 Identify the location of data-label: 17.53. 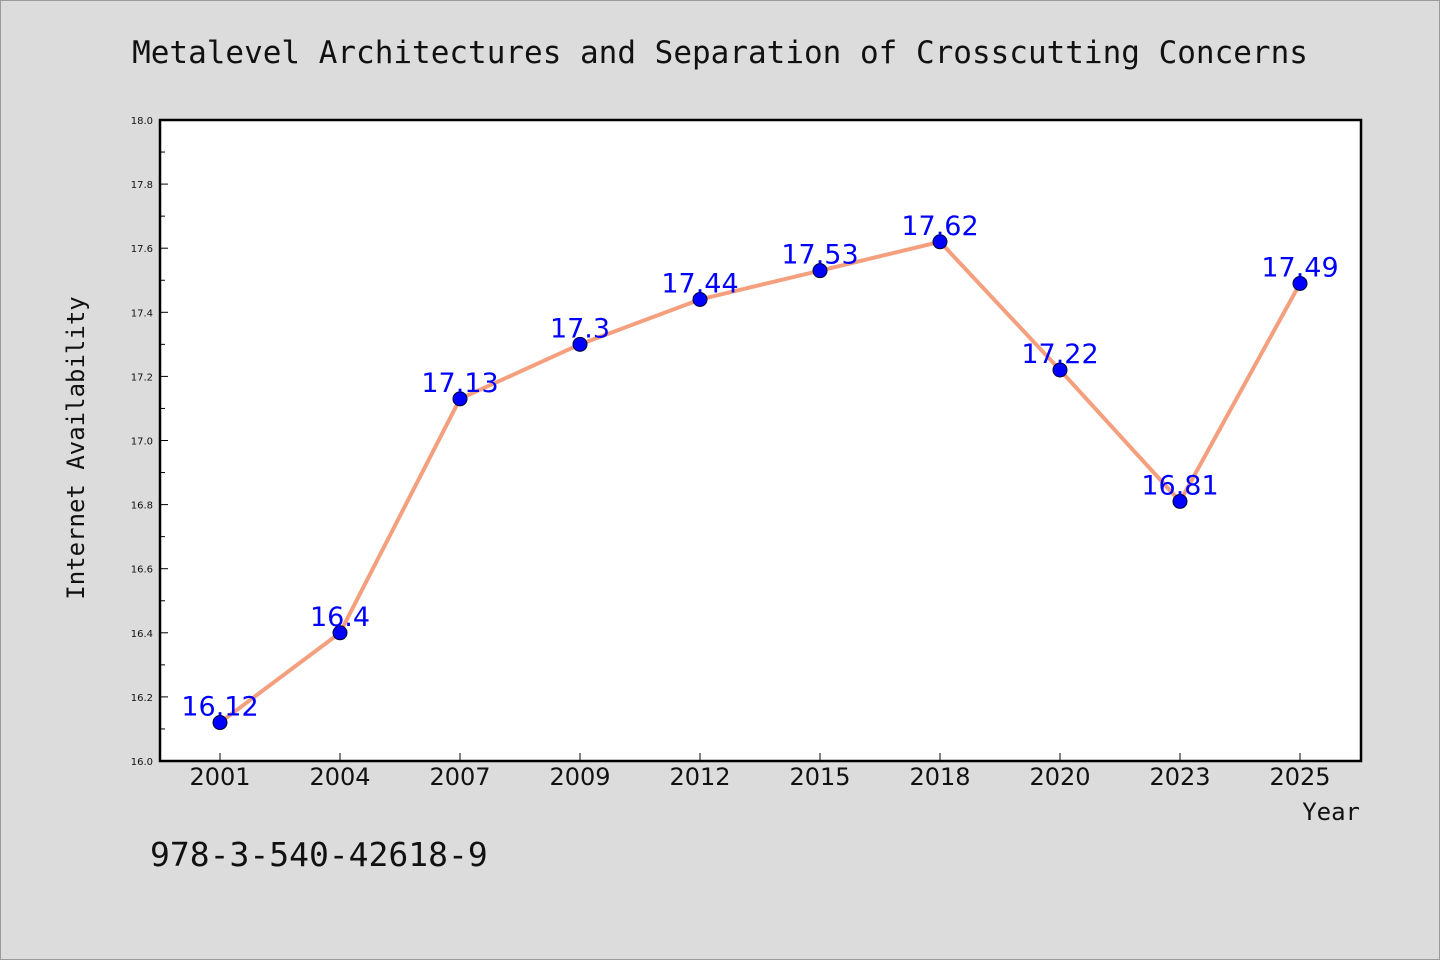
(819, 255).